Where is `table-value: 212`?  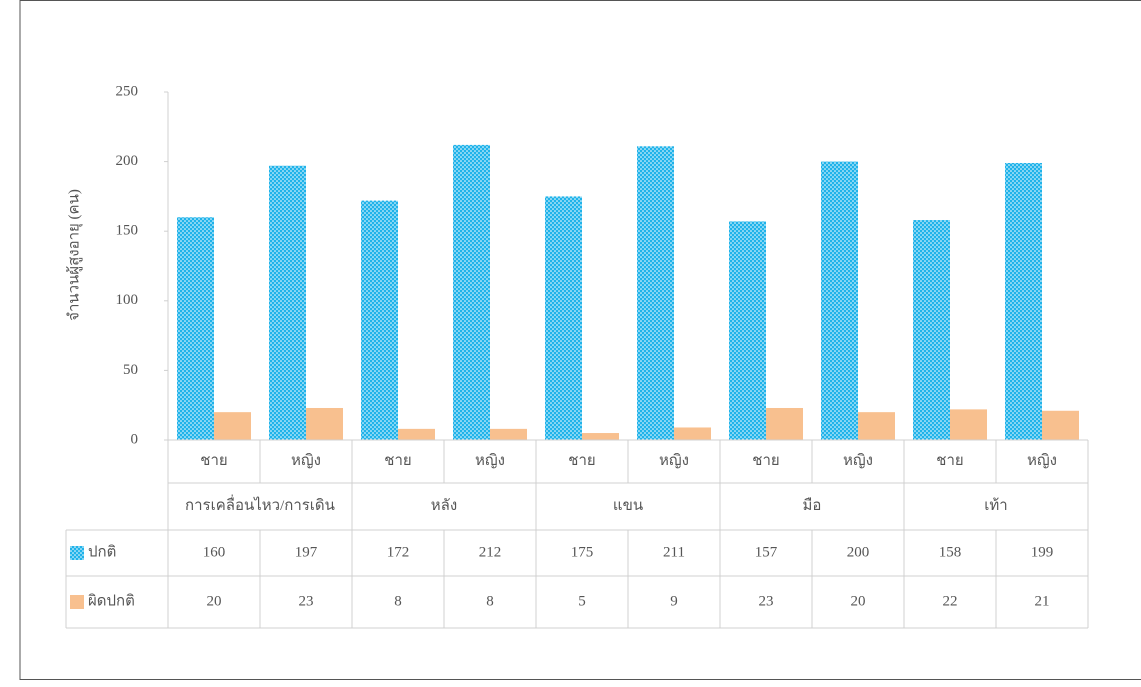 table-value: 212 is located at coordinates (490, 552).